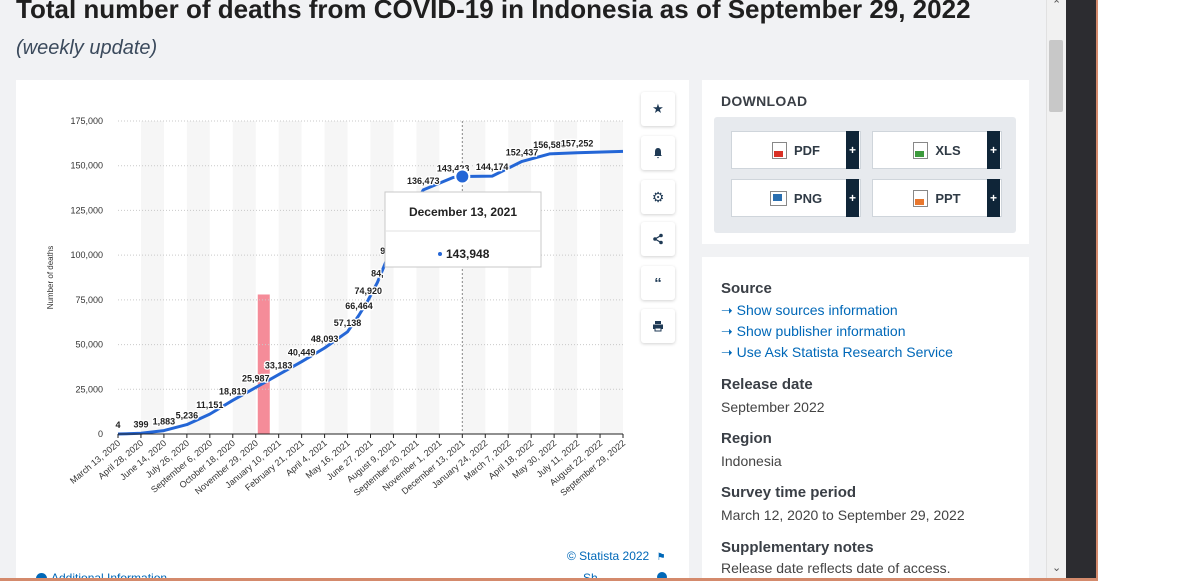  What do you see at coordinates (1149, 290) in the screenshot?
I see `desktop-background` at bounding box center [1149, 290].